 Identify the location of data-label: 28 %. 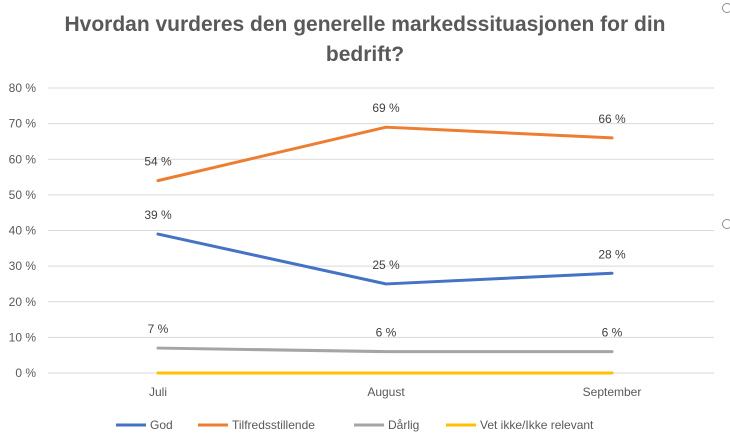
(612, 254).